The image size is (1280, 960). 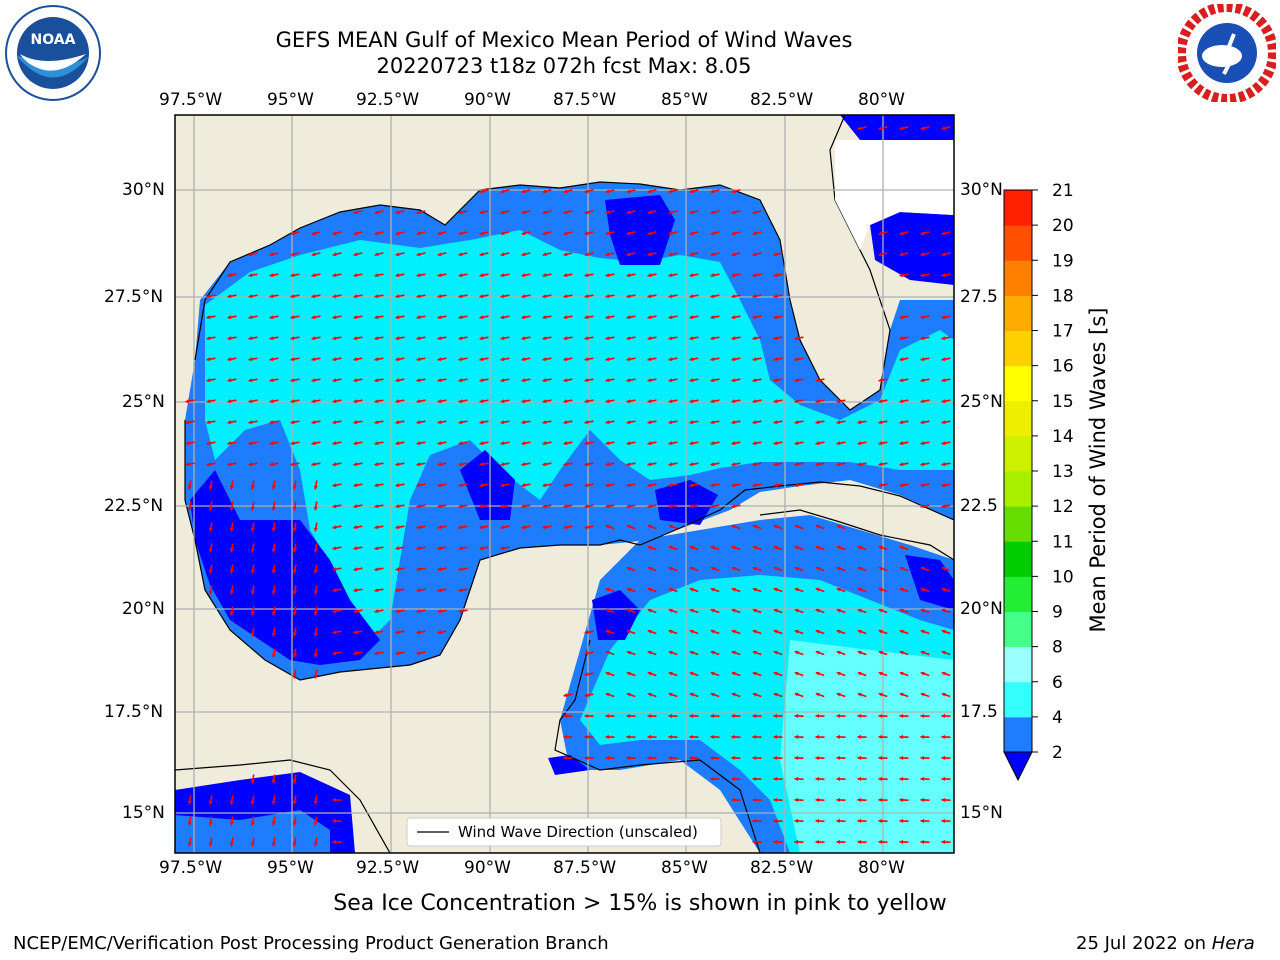 I want to click on map-legend, so click(x=564, y=832).